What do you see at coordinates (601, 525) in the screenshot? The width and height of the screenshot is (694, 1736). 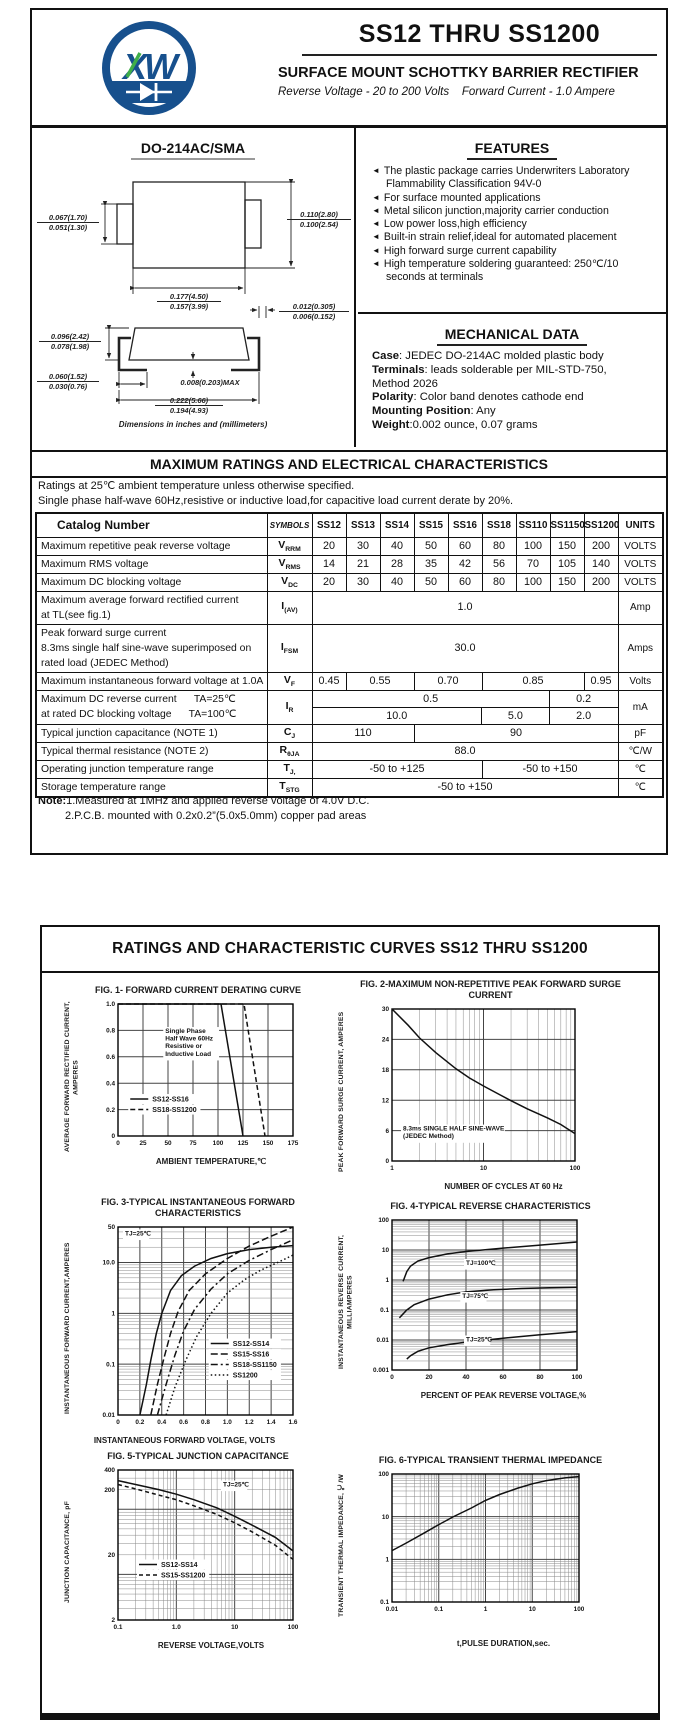 I see `part-column-header: SS1200` at bounding box center [601, 525].